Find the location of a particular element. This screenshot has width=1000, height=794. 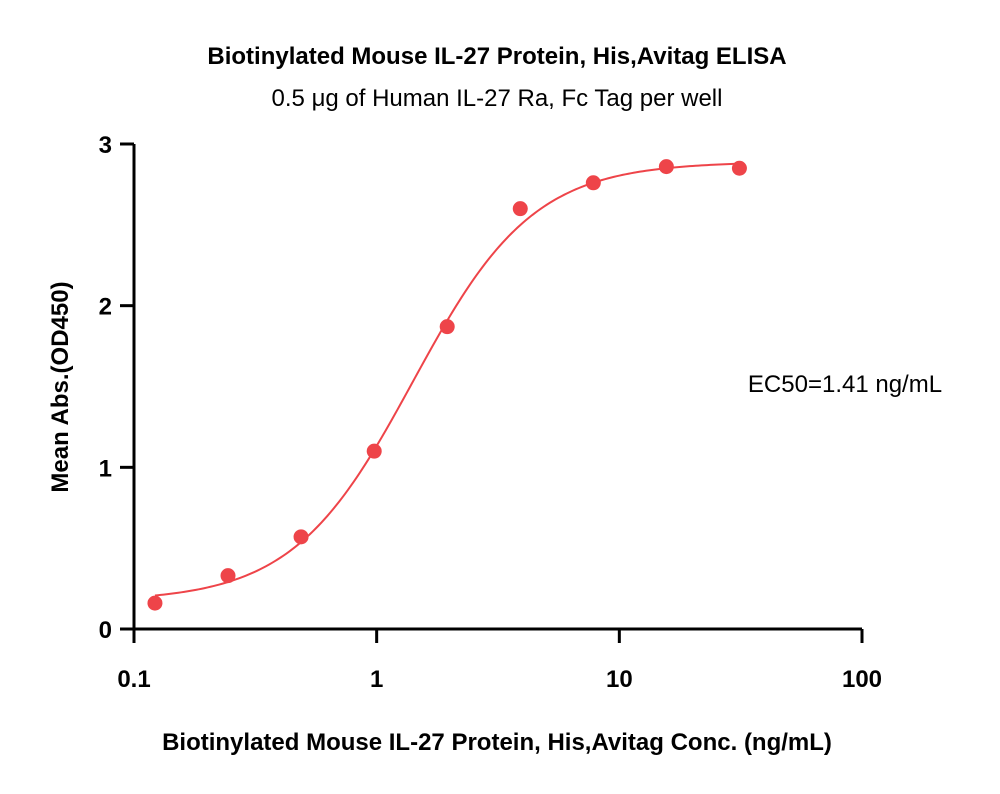

y-tick-label: 1 is located at coordinates (105, 468).